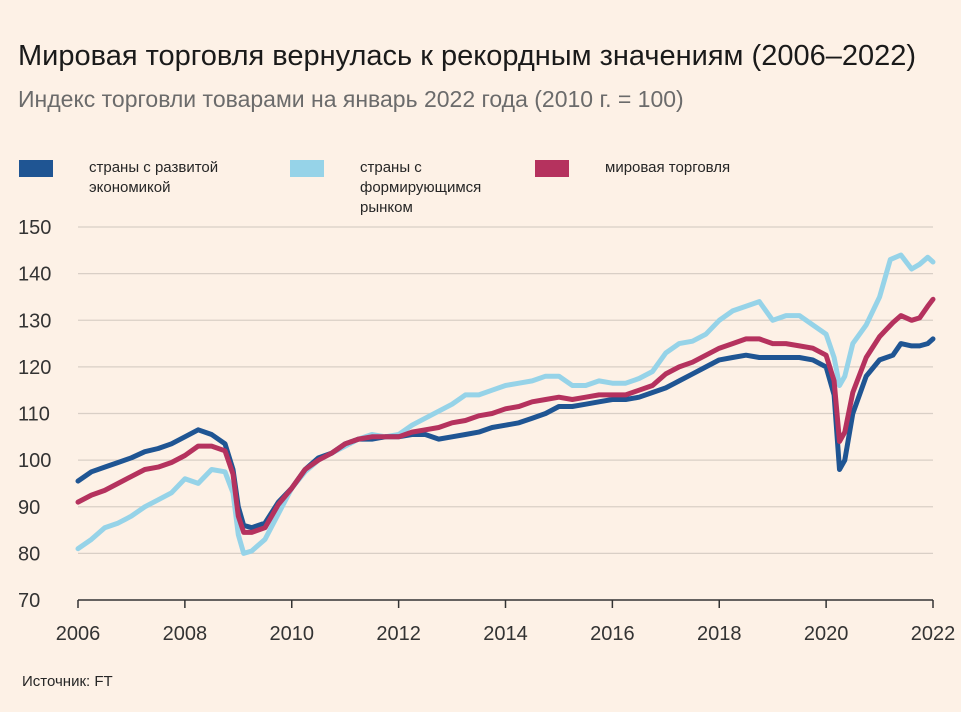 The width and height of the screenshot is (961, 712). Describe the element at coordinates (421, 187) in the screenshot. I see `legend-label-emerging: страны с формирующимся рынком` at that location.